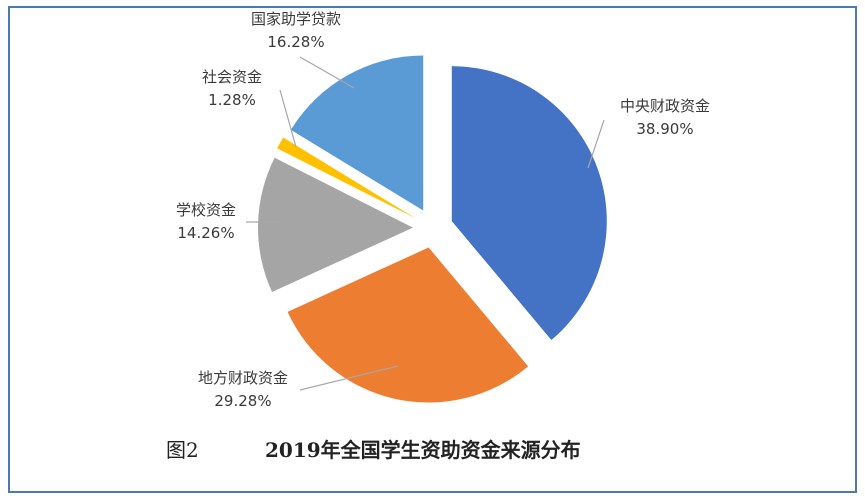 The height and width of the screenshot is (500, 865). What do you see at coordinates (182, 450) in the screenshot?
I see `figure-number: 图2` at bounding box center [182, 450].